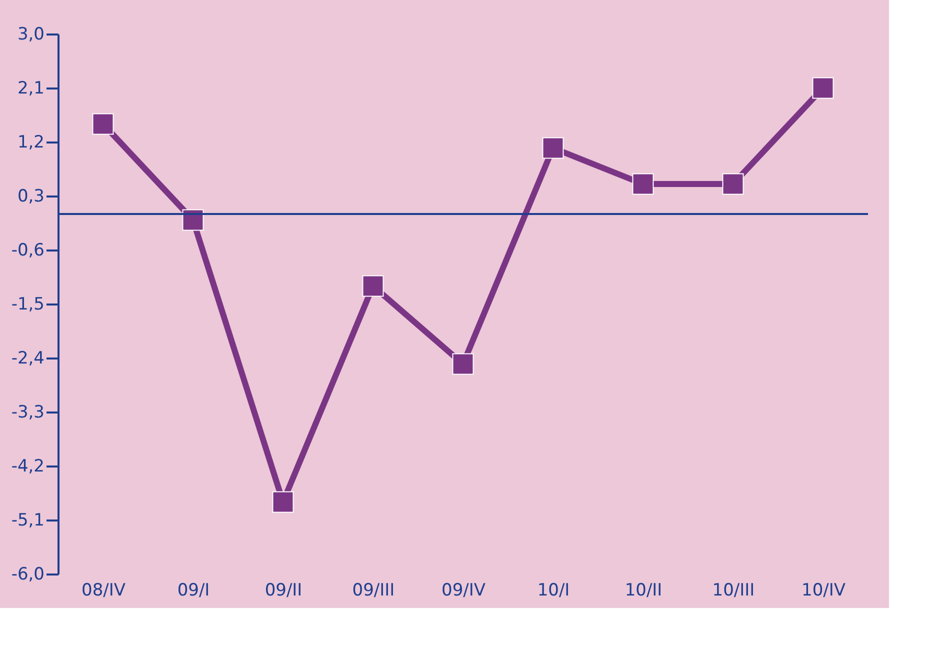 Image resolution: width=952 pixels, height=654 pixels. I want to click on y-tick-label: 0,3, so click(30, 196).